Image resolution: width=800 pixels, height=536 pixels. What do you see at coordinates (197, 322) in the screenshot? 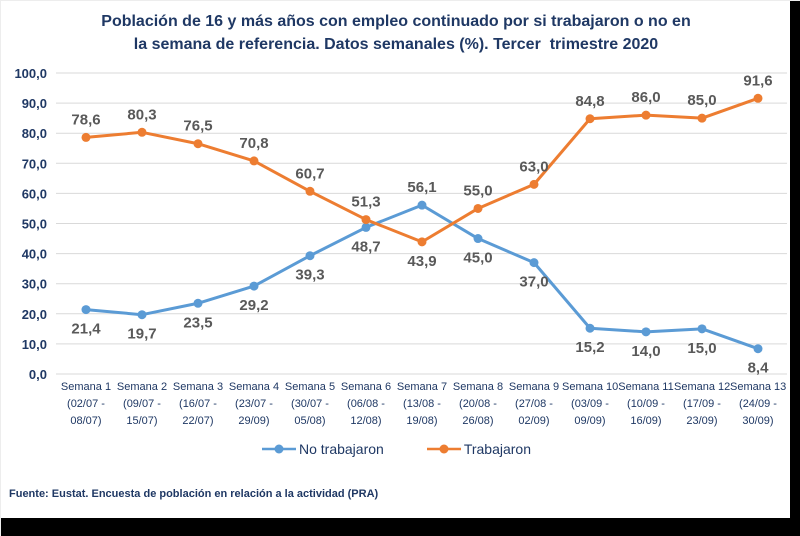
I see `data-label-no-trabajaron: 23,5` at bounding box center [197, 322].